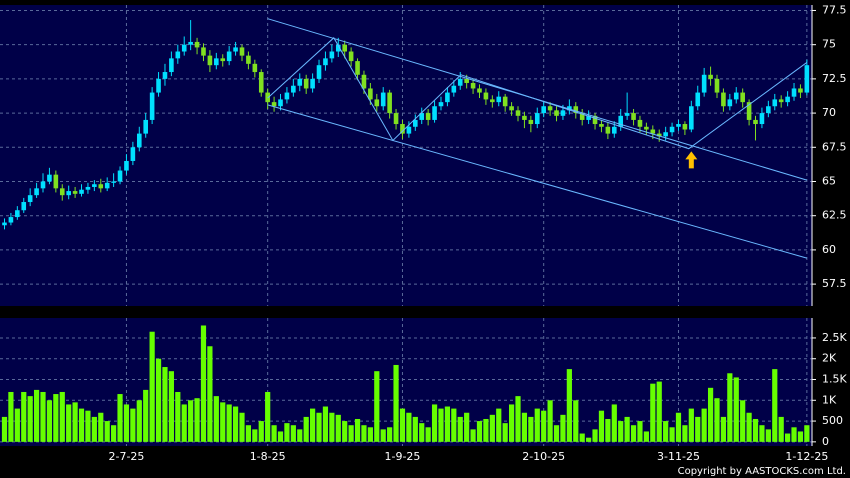 This screenshot has height=478, width=850. What do you see at coordinates (691, 160) in the screenshot?
I see `arrow-marker` at bounding box center [691, 160].